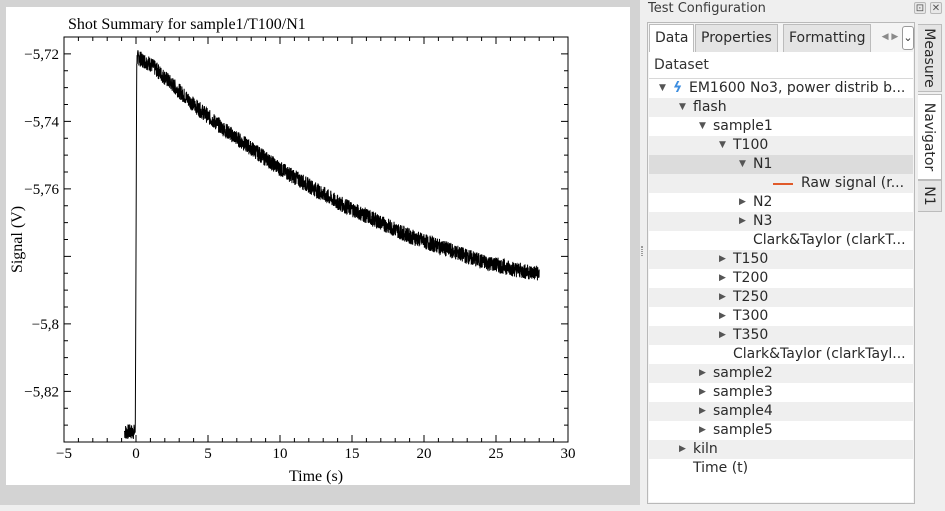 This screenshot has height=511, width=945. Describe the element at coordinates (280, 454) in the screenshot. I see `x-tick-label: 10` at that location.